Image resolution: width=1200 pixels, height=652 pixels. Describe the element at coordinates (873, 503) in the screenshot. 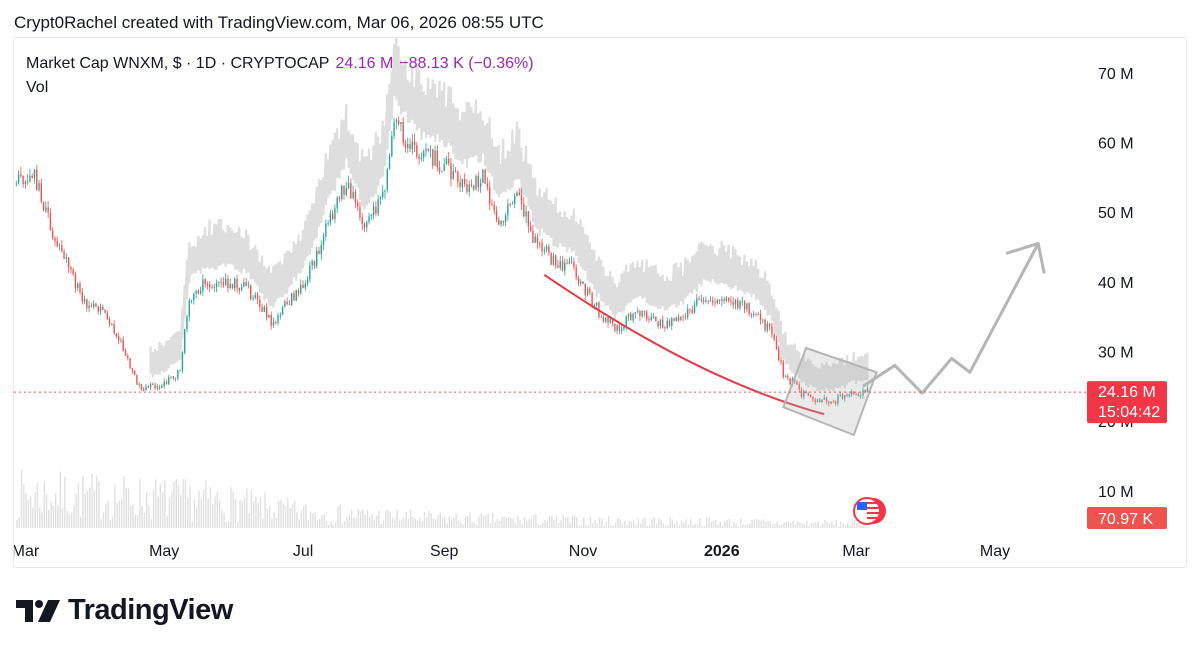

I see `us-flag-icon-stripe` at that location.